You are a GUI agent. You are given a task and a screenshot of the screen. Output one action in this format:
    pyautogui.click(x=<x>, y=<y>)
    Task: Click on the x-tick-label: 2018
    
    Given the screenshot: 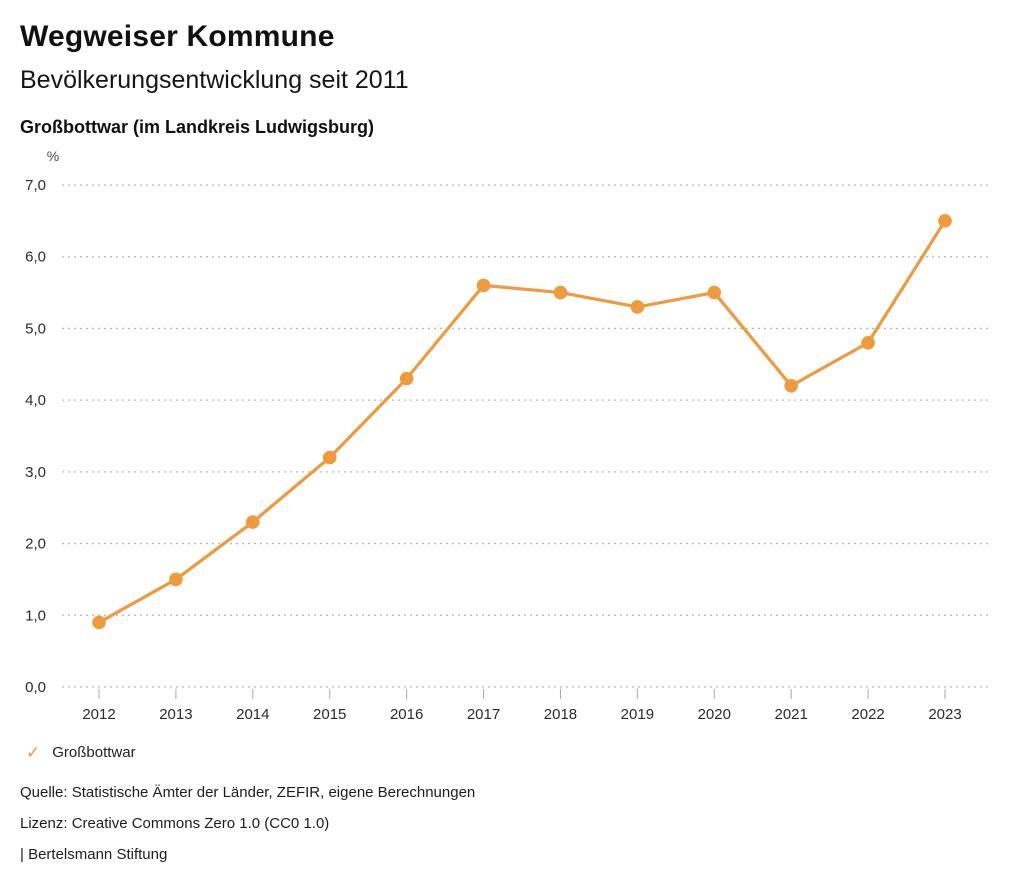 What is the action you would take?
    pyautogui.click(x=560, y=714)
    